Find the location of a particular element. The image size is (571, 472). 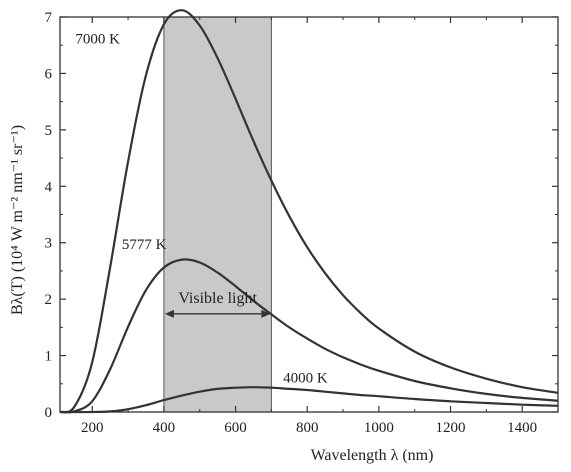

x-tick-label: 1400 is located at coordinates (522, 428).